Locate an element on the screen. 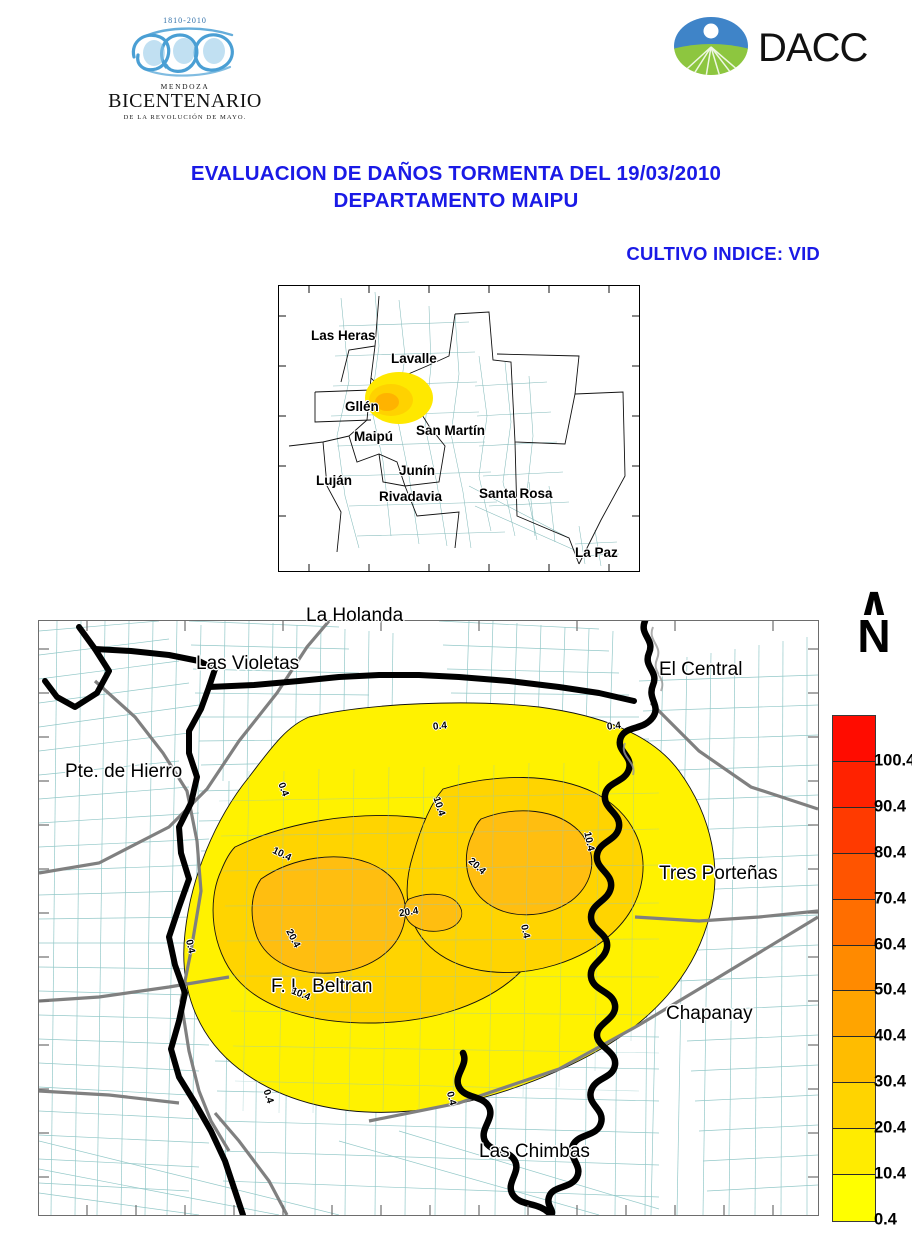 Image resolution: width=912 pixels, height=1235 pixels. inset-label-lavalle: Lavalle is located at coordinates (414, 358).